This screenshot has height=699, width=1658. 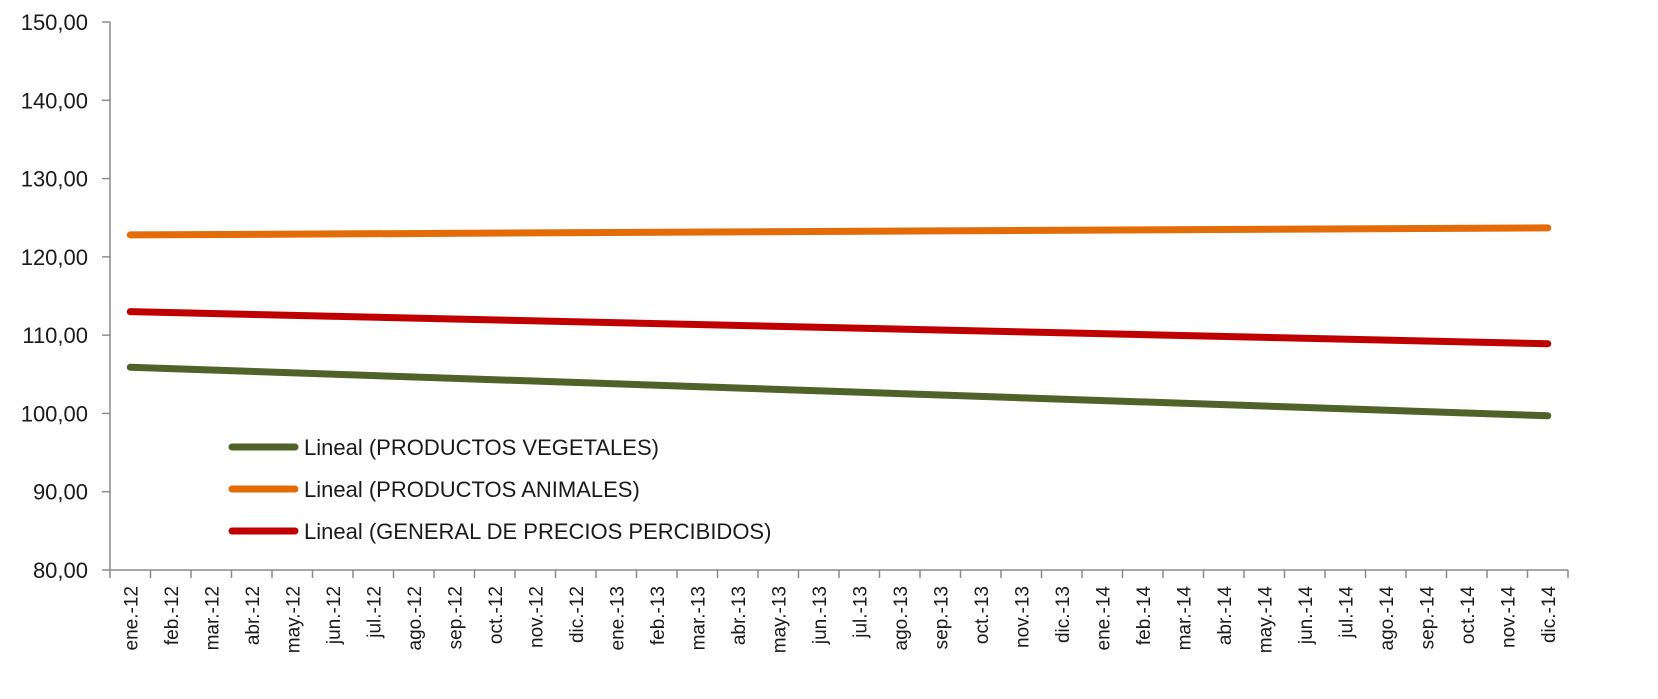 What do you see at coordinates (739, 615) in the screenshot?
I see `x-tick-label: abr.-13` at bounding box center [739, 615].